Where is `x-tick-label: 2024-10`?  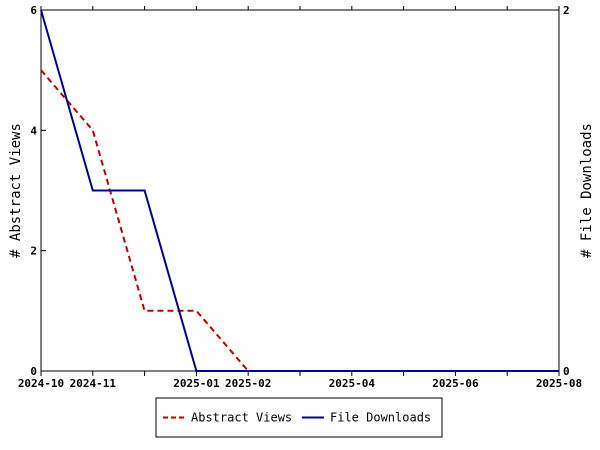 x-tick-label: 2024-10 is located at coordinates (41, 383).